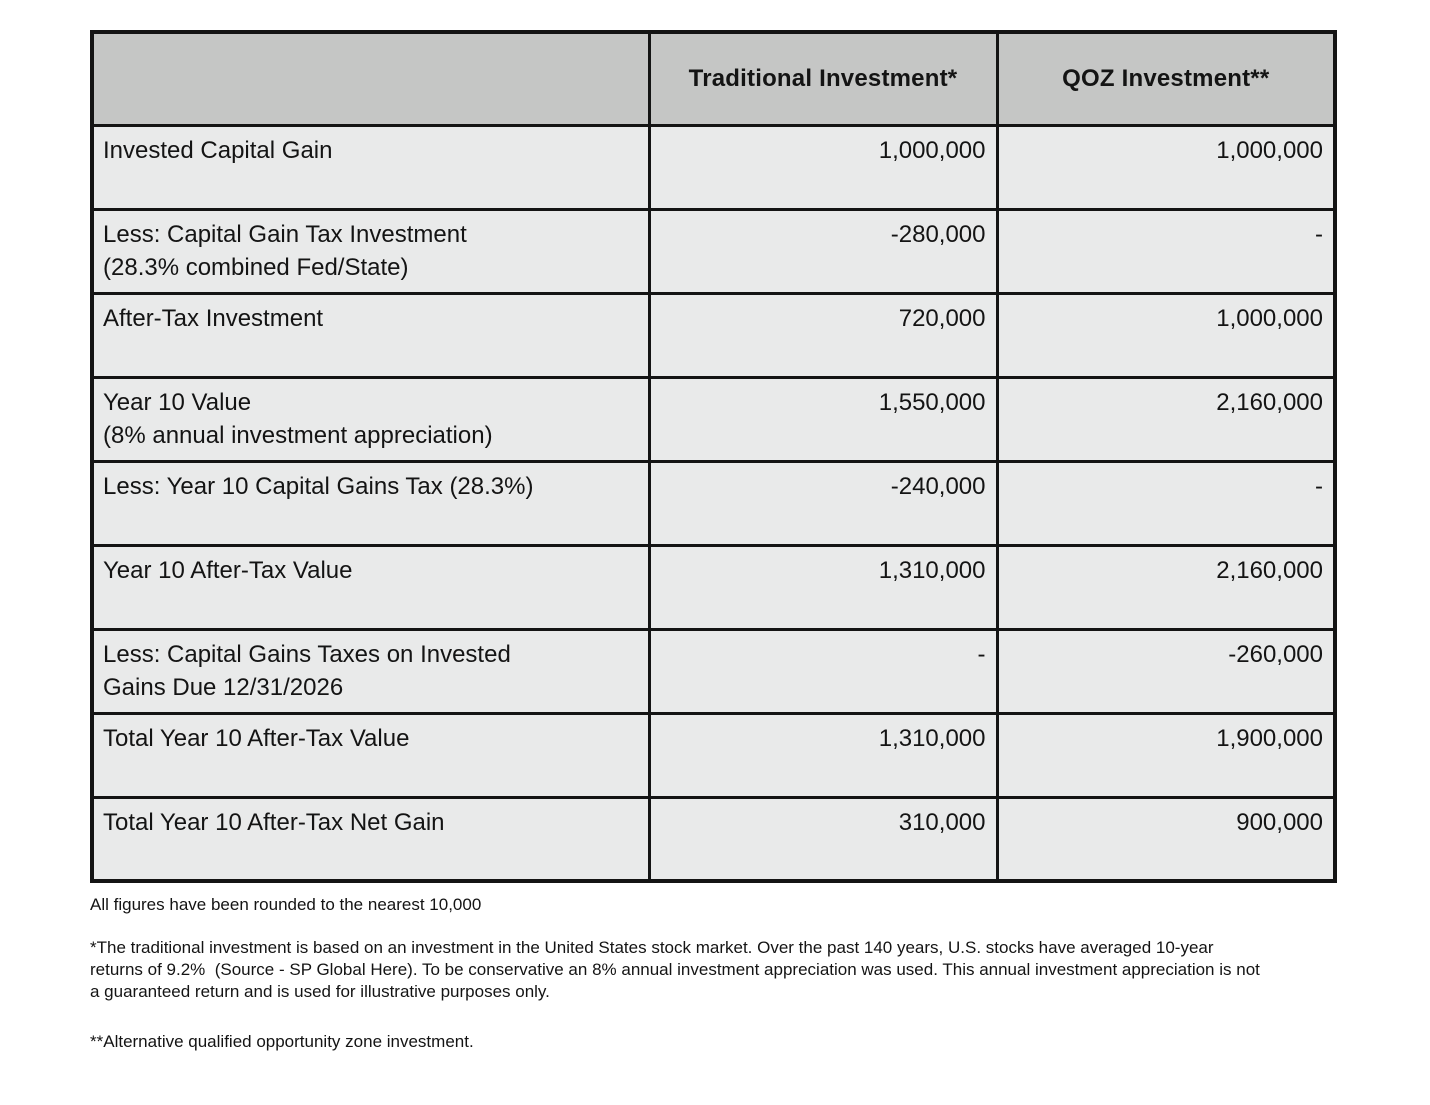  Describe the element at coordinates (823, 251) in the screenshot. I see `traditional-value: -280,000` at that location.